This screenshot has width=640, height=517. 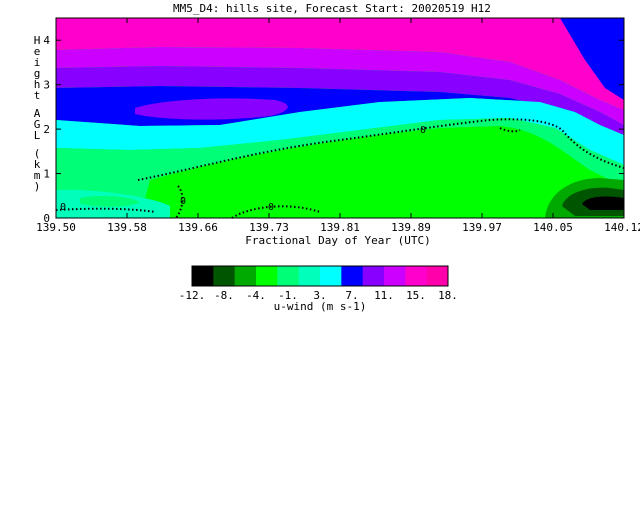 I want to click on colorbar, so click(x=320, y=276).